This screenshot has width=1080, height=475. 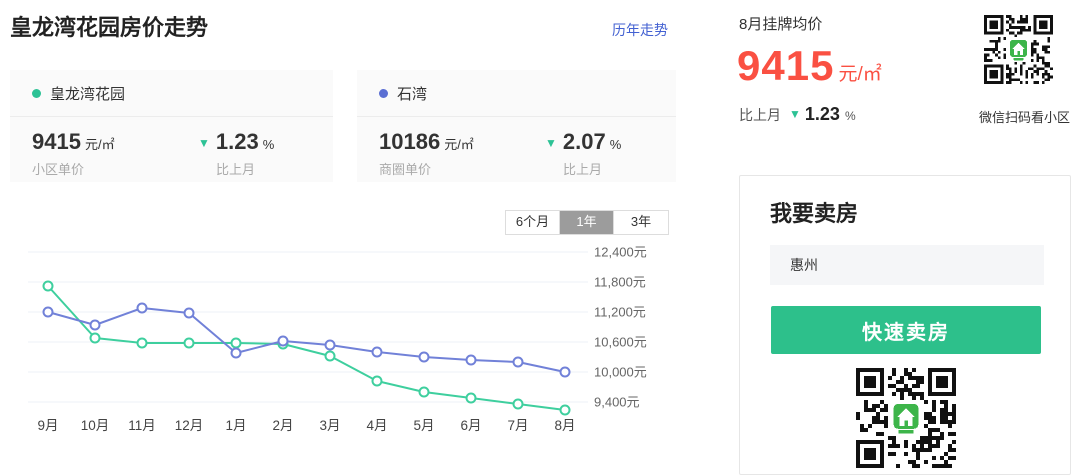 I want to click on tab-6-months: 6个月, so click(x=533, y=222).